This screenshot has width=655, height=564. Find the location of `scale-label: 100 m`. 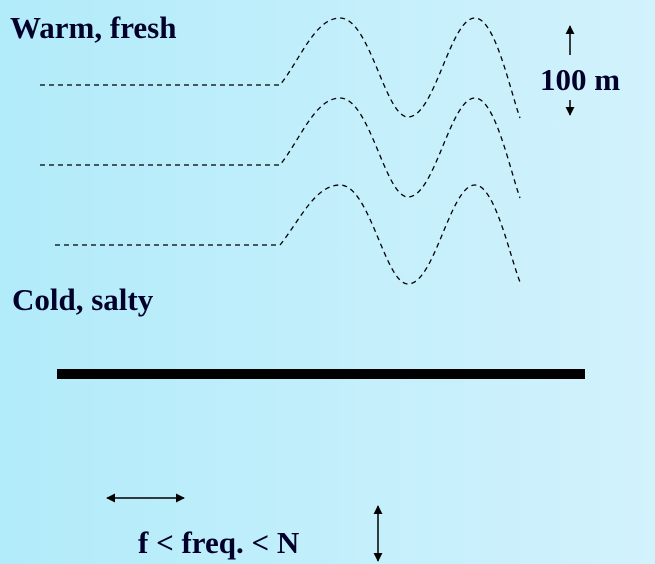

scale-label: 100 m is located at coordinates (580, 79).